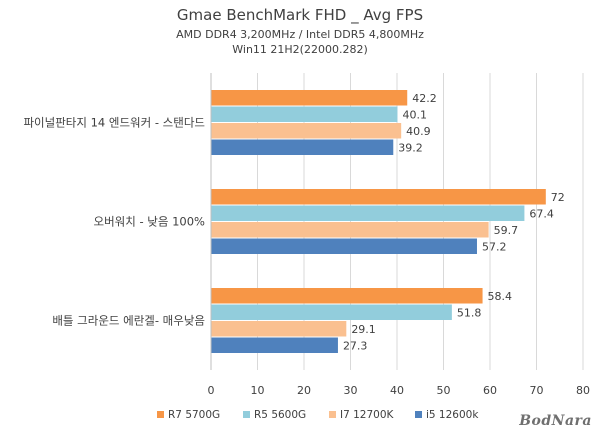  I want to click on category-label: 오버워치 - 낮음 100%, so click(150, 222).